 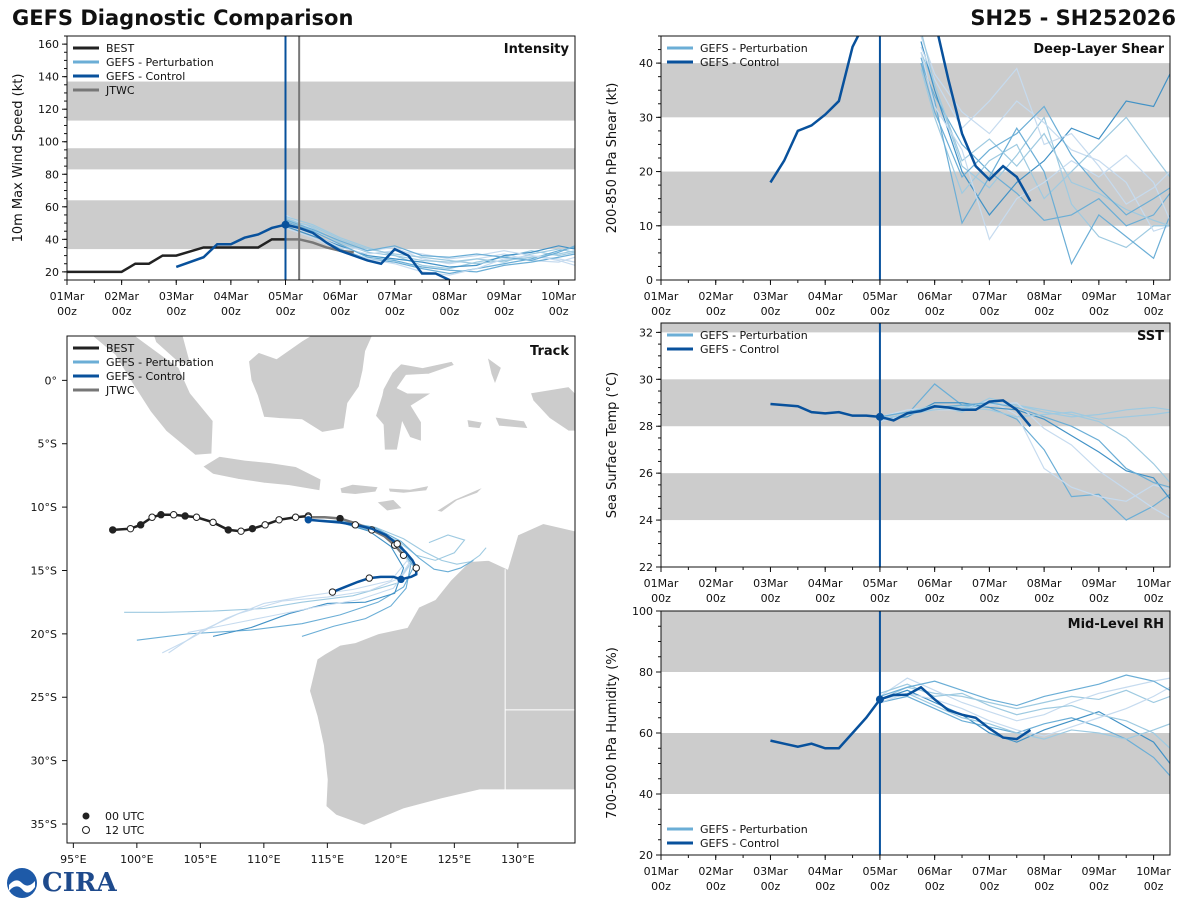 What do you see at coordinates (715, 296) in the screenshot?
I see `x-tick-label-date: 02Mar` at bounding box center [715, 296].